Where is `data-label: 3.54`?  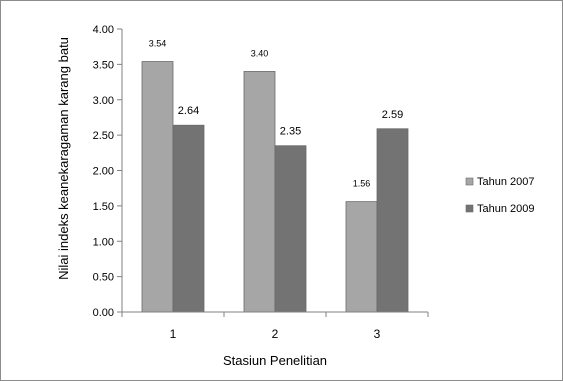
data-label: 3.54 is located at coordinates (158, 44).